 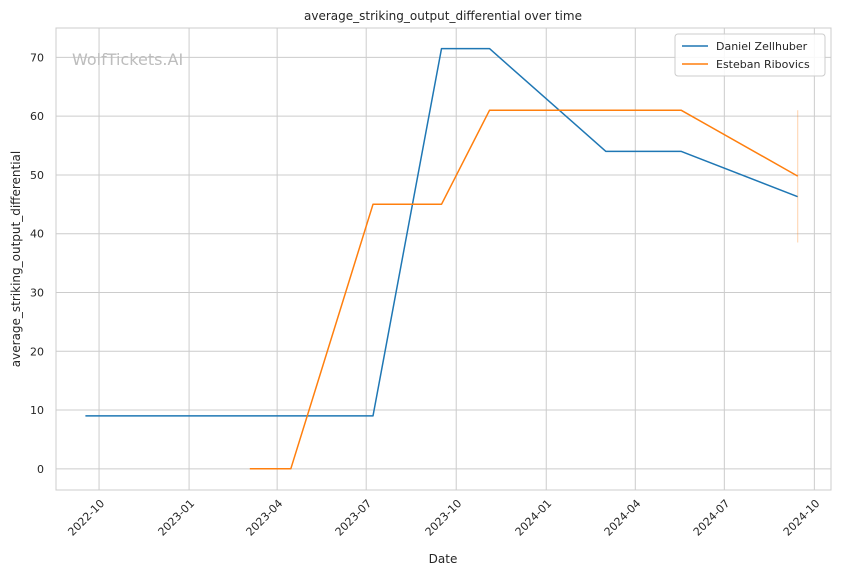 What do you see at coordinates (762, 46) in the screenshot?
I see `legend-label-daniel-zellhuber: Daniel Zellhuber` at bounding box center [762, 46].